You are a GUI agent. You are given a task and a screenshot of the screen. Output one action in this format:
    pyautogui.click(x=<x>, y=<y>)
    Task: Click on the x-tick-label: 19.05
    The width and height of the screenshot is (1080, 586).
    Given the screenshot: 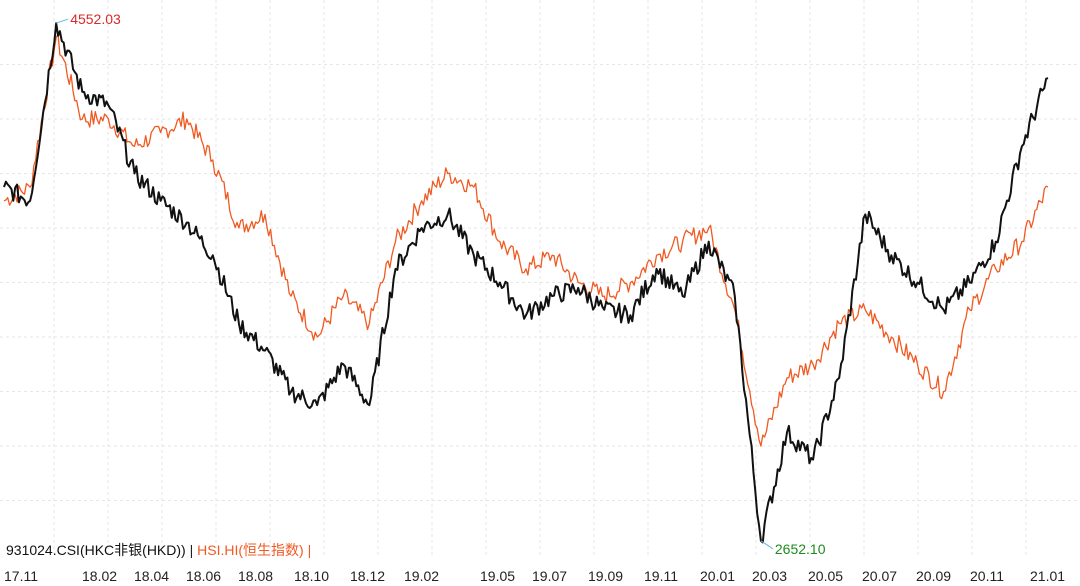 What is the action you would take?
    pyautogui.click(x=497, y=576)
    